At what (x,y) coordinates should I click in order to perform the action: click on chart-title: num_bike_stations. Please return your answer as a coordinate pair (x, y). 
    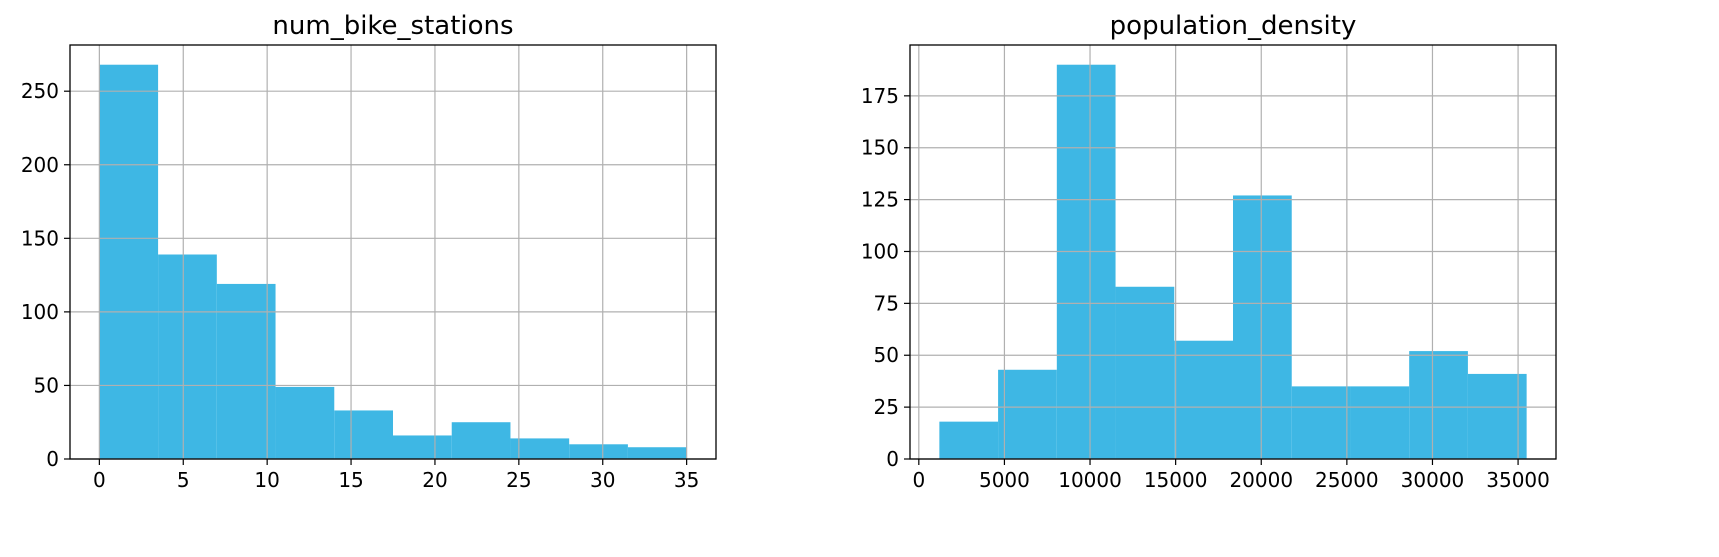
    Looking at the image, I should click on (392, 26).